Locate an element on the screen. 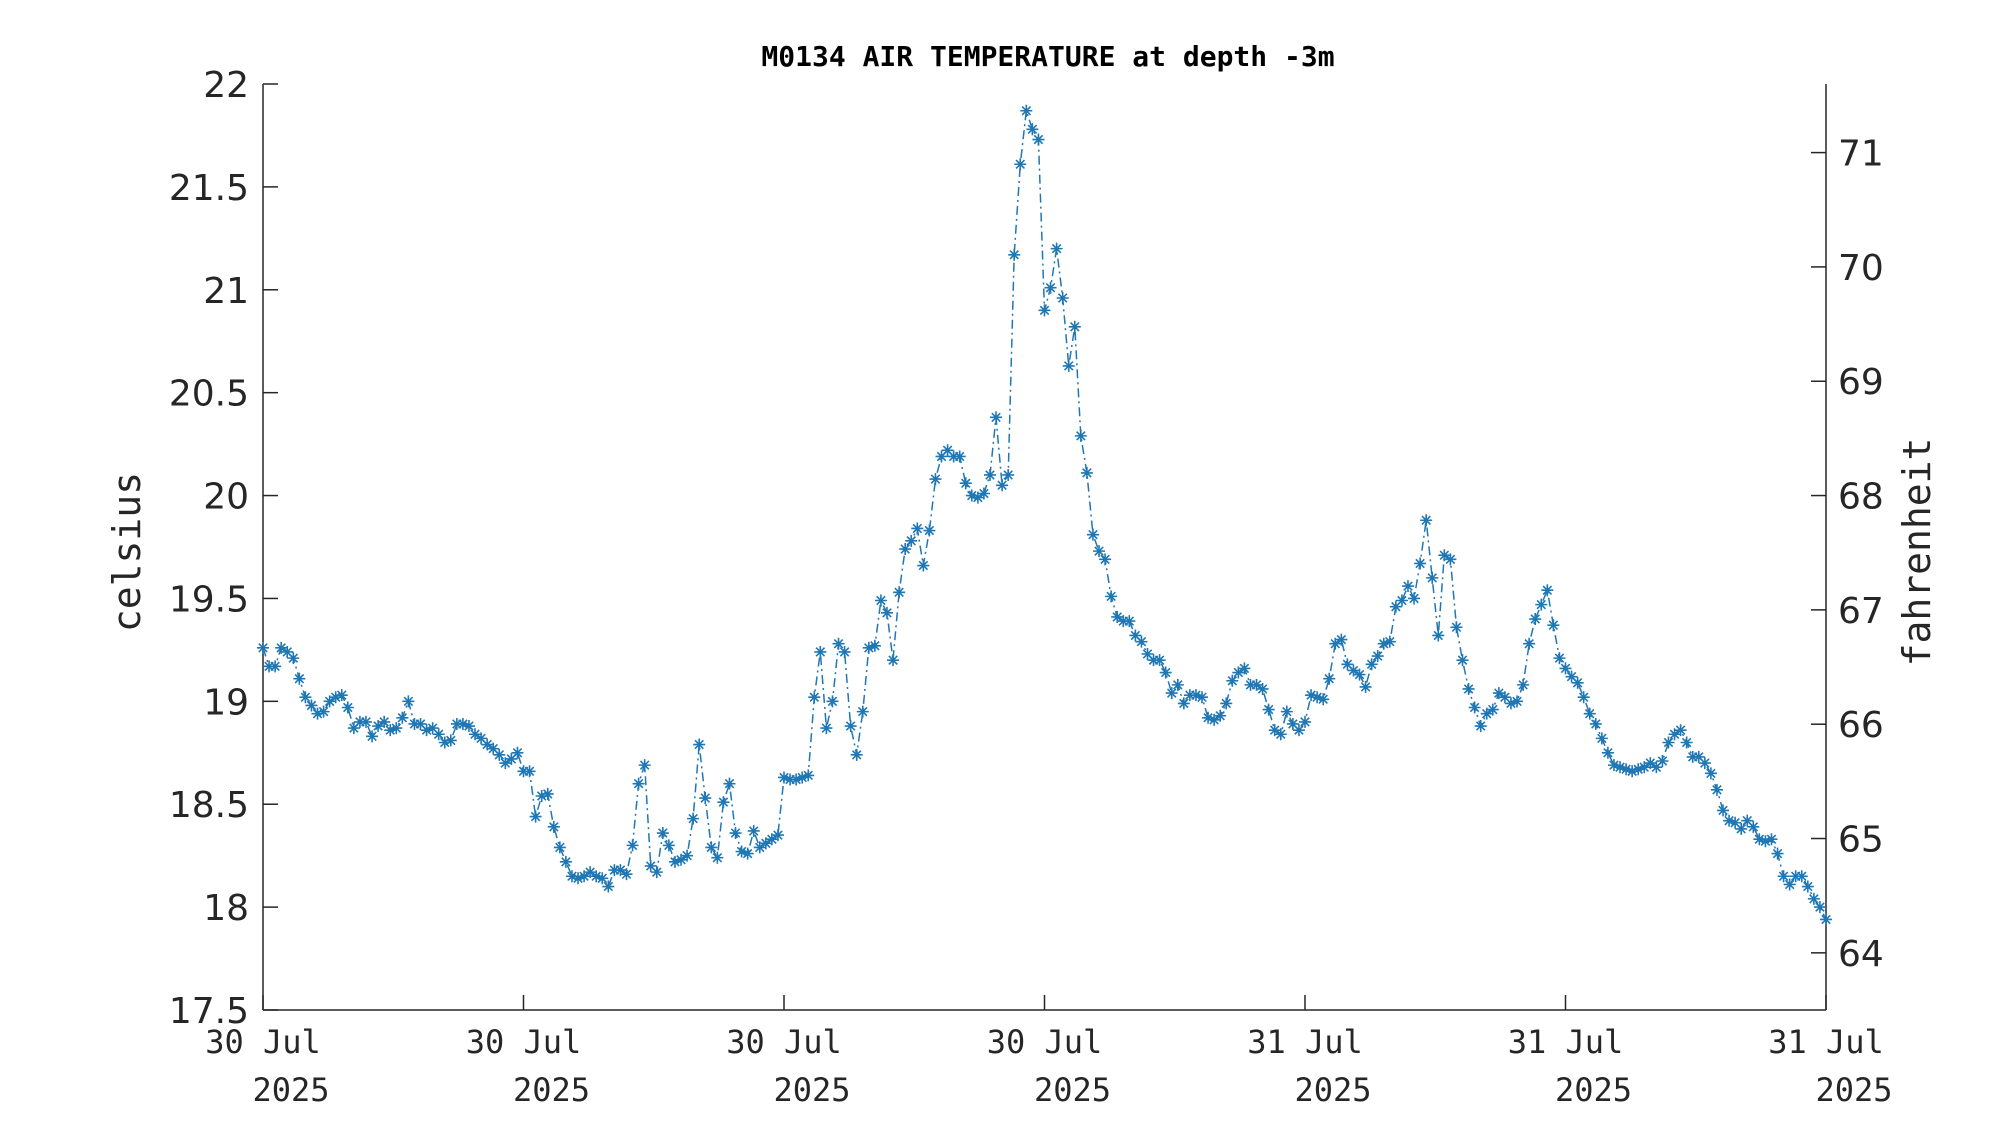  y-tick-label: 18.5 is located at coordinates (209, 805).